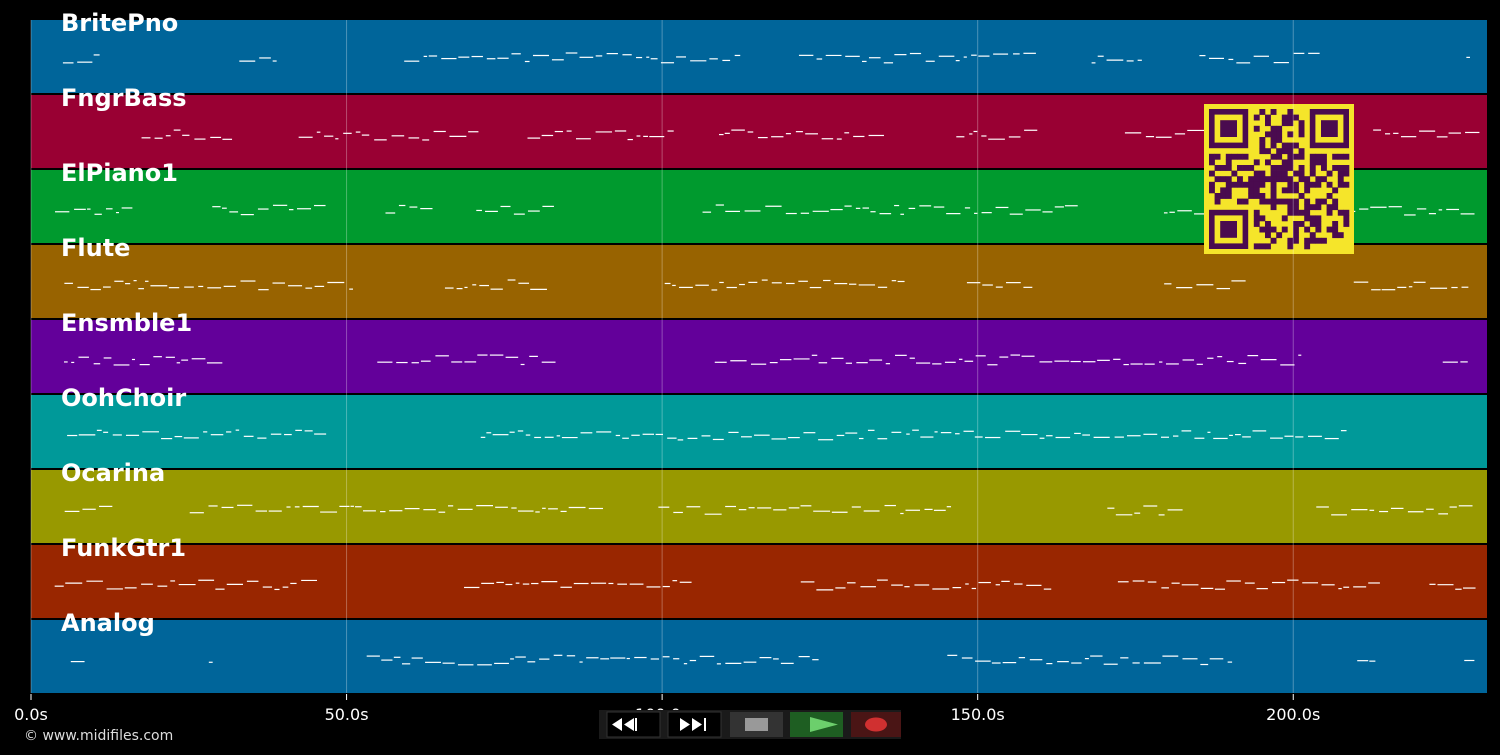 This screenshot has width=1500, height=755. Describe the element at coordinates (126, 323) in the screenshot. I see `track-name: Ensmble1` at that location.